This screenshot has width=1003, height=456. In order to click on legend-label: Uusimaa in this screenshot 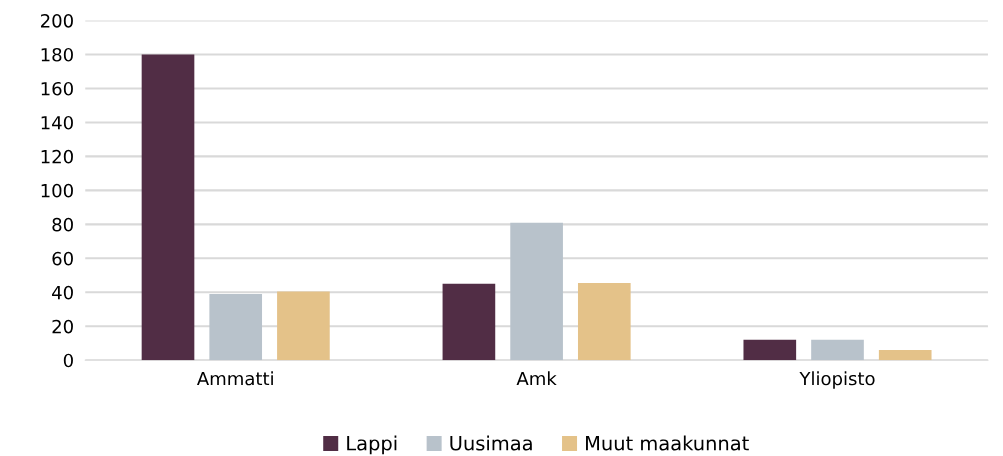, I will do `click(491, 443)`.